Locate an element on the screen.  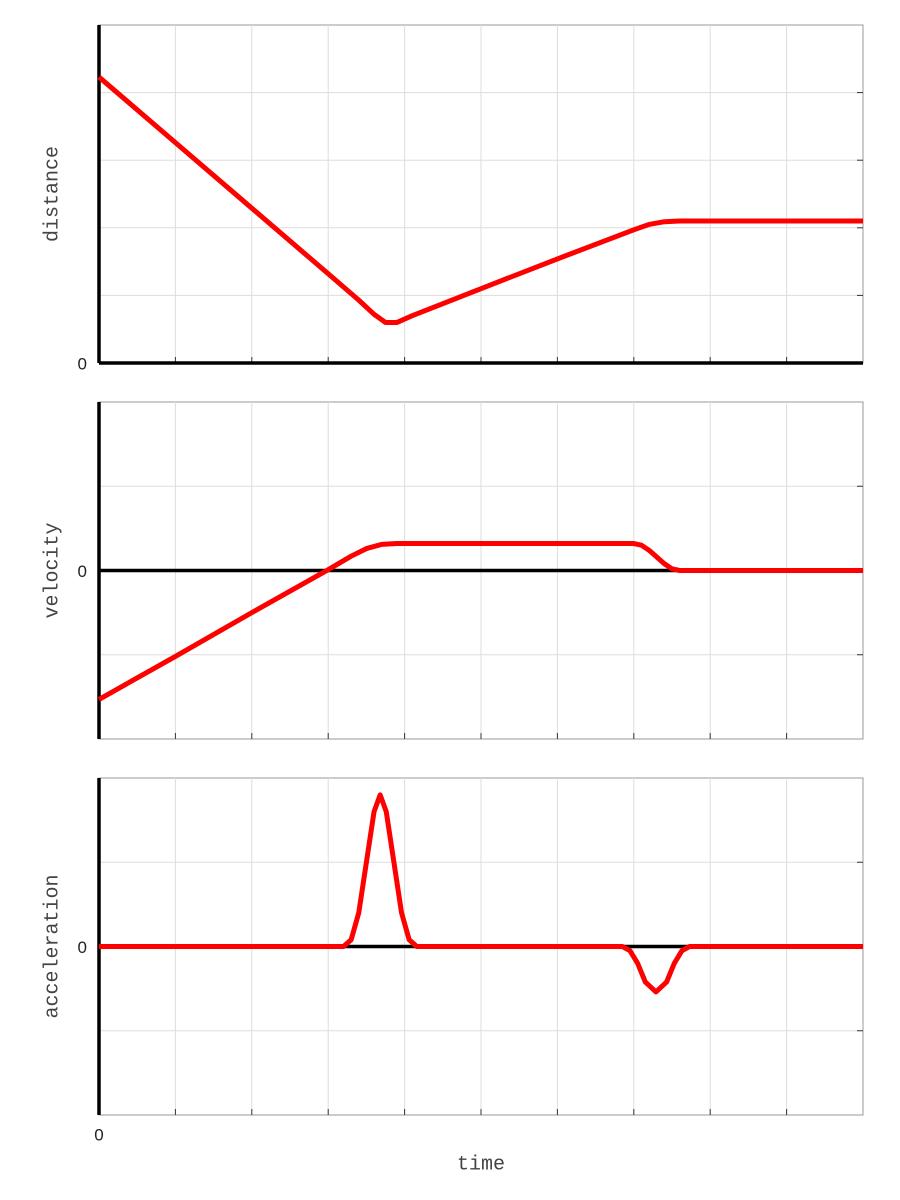
y-axis-label: distance is located at coordinates (52, 194).